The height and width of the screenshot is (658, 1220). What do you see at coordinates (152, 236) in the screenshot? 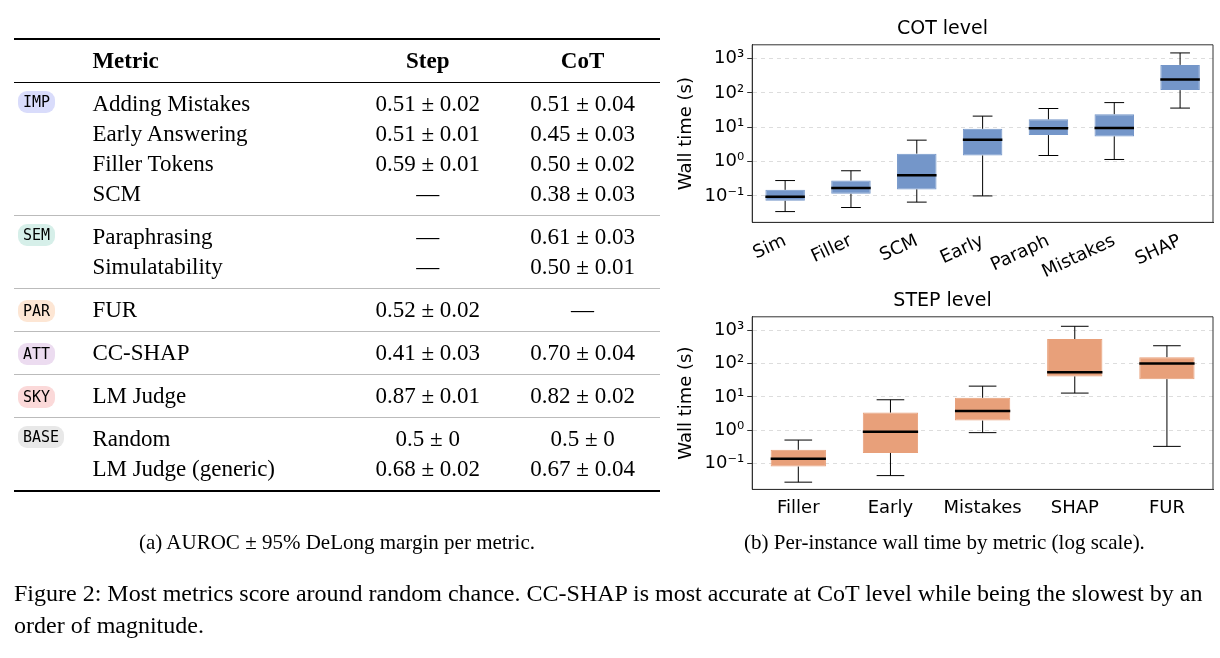
I see `category-label: Paraphrasing` at bounding box center [152, 236].